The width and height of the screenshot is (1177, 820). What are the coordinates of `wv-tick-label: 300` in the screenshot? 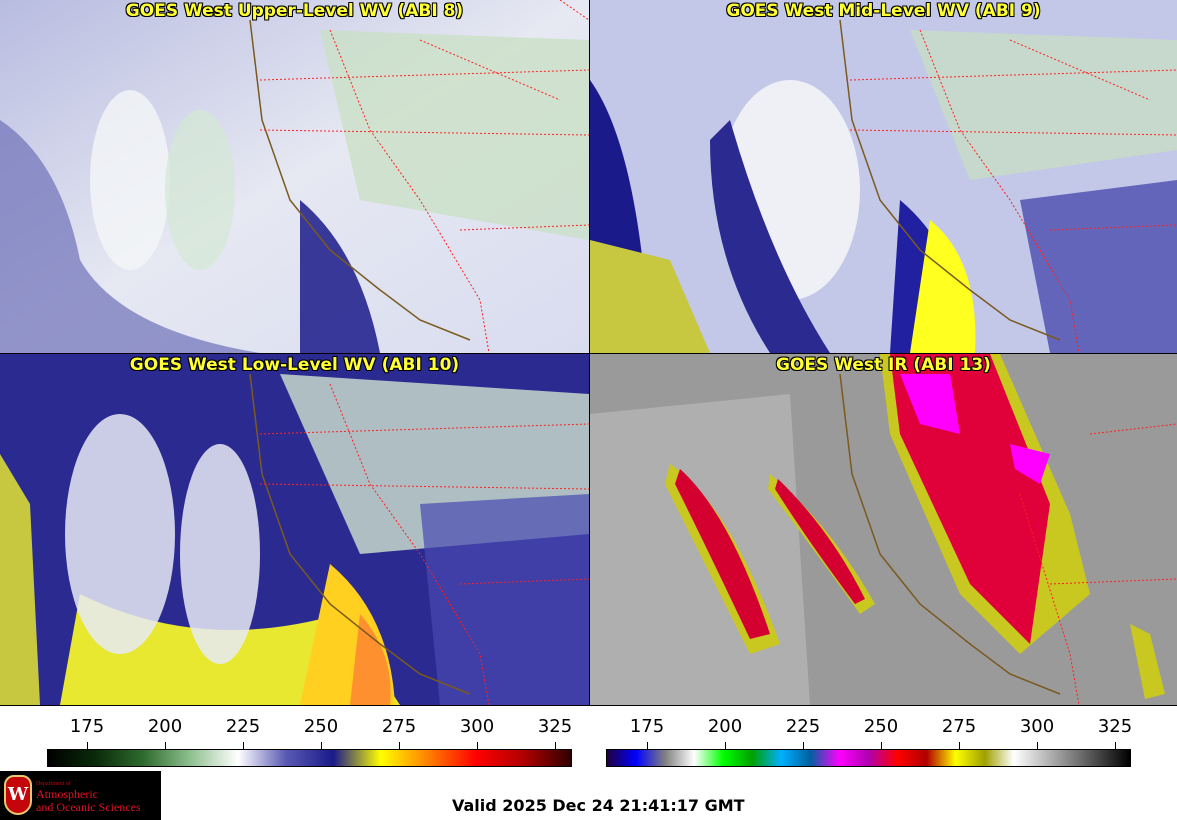 It's located at (477, 726).